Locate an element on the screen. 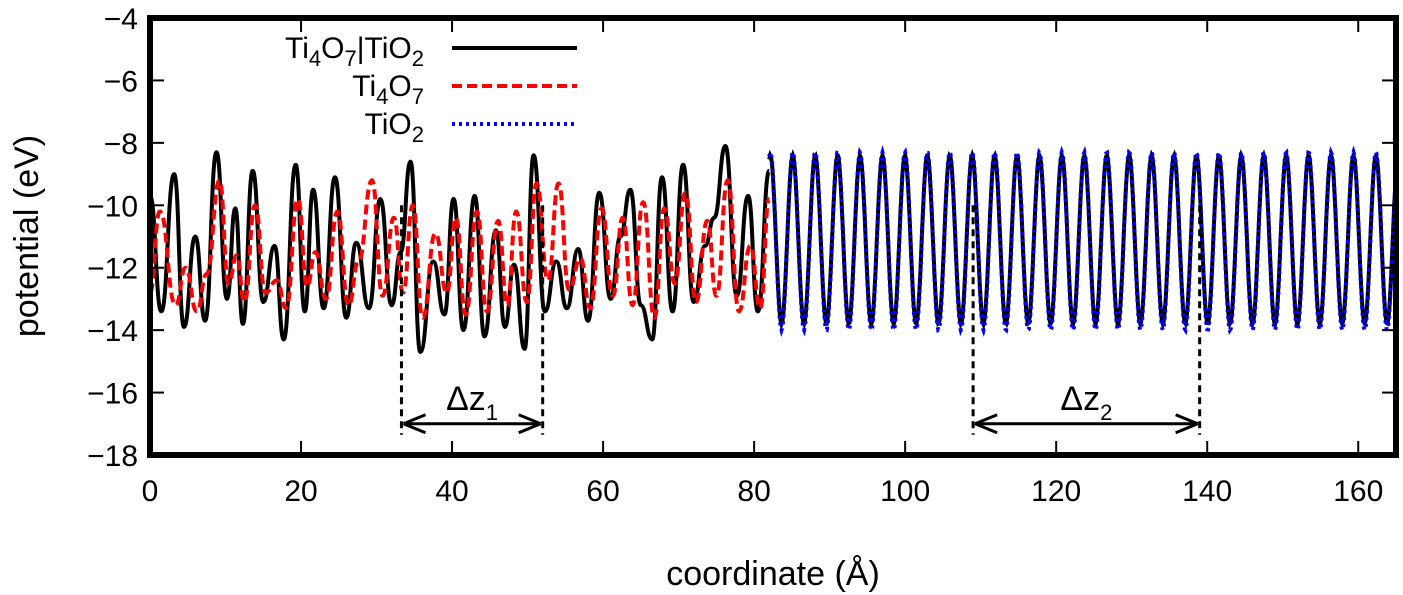 Image resolution: width=1403 pixels, height=595 pixels. annotation-label: Δz1 is located at coordinates (472, 402).